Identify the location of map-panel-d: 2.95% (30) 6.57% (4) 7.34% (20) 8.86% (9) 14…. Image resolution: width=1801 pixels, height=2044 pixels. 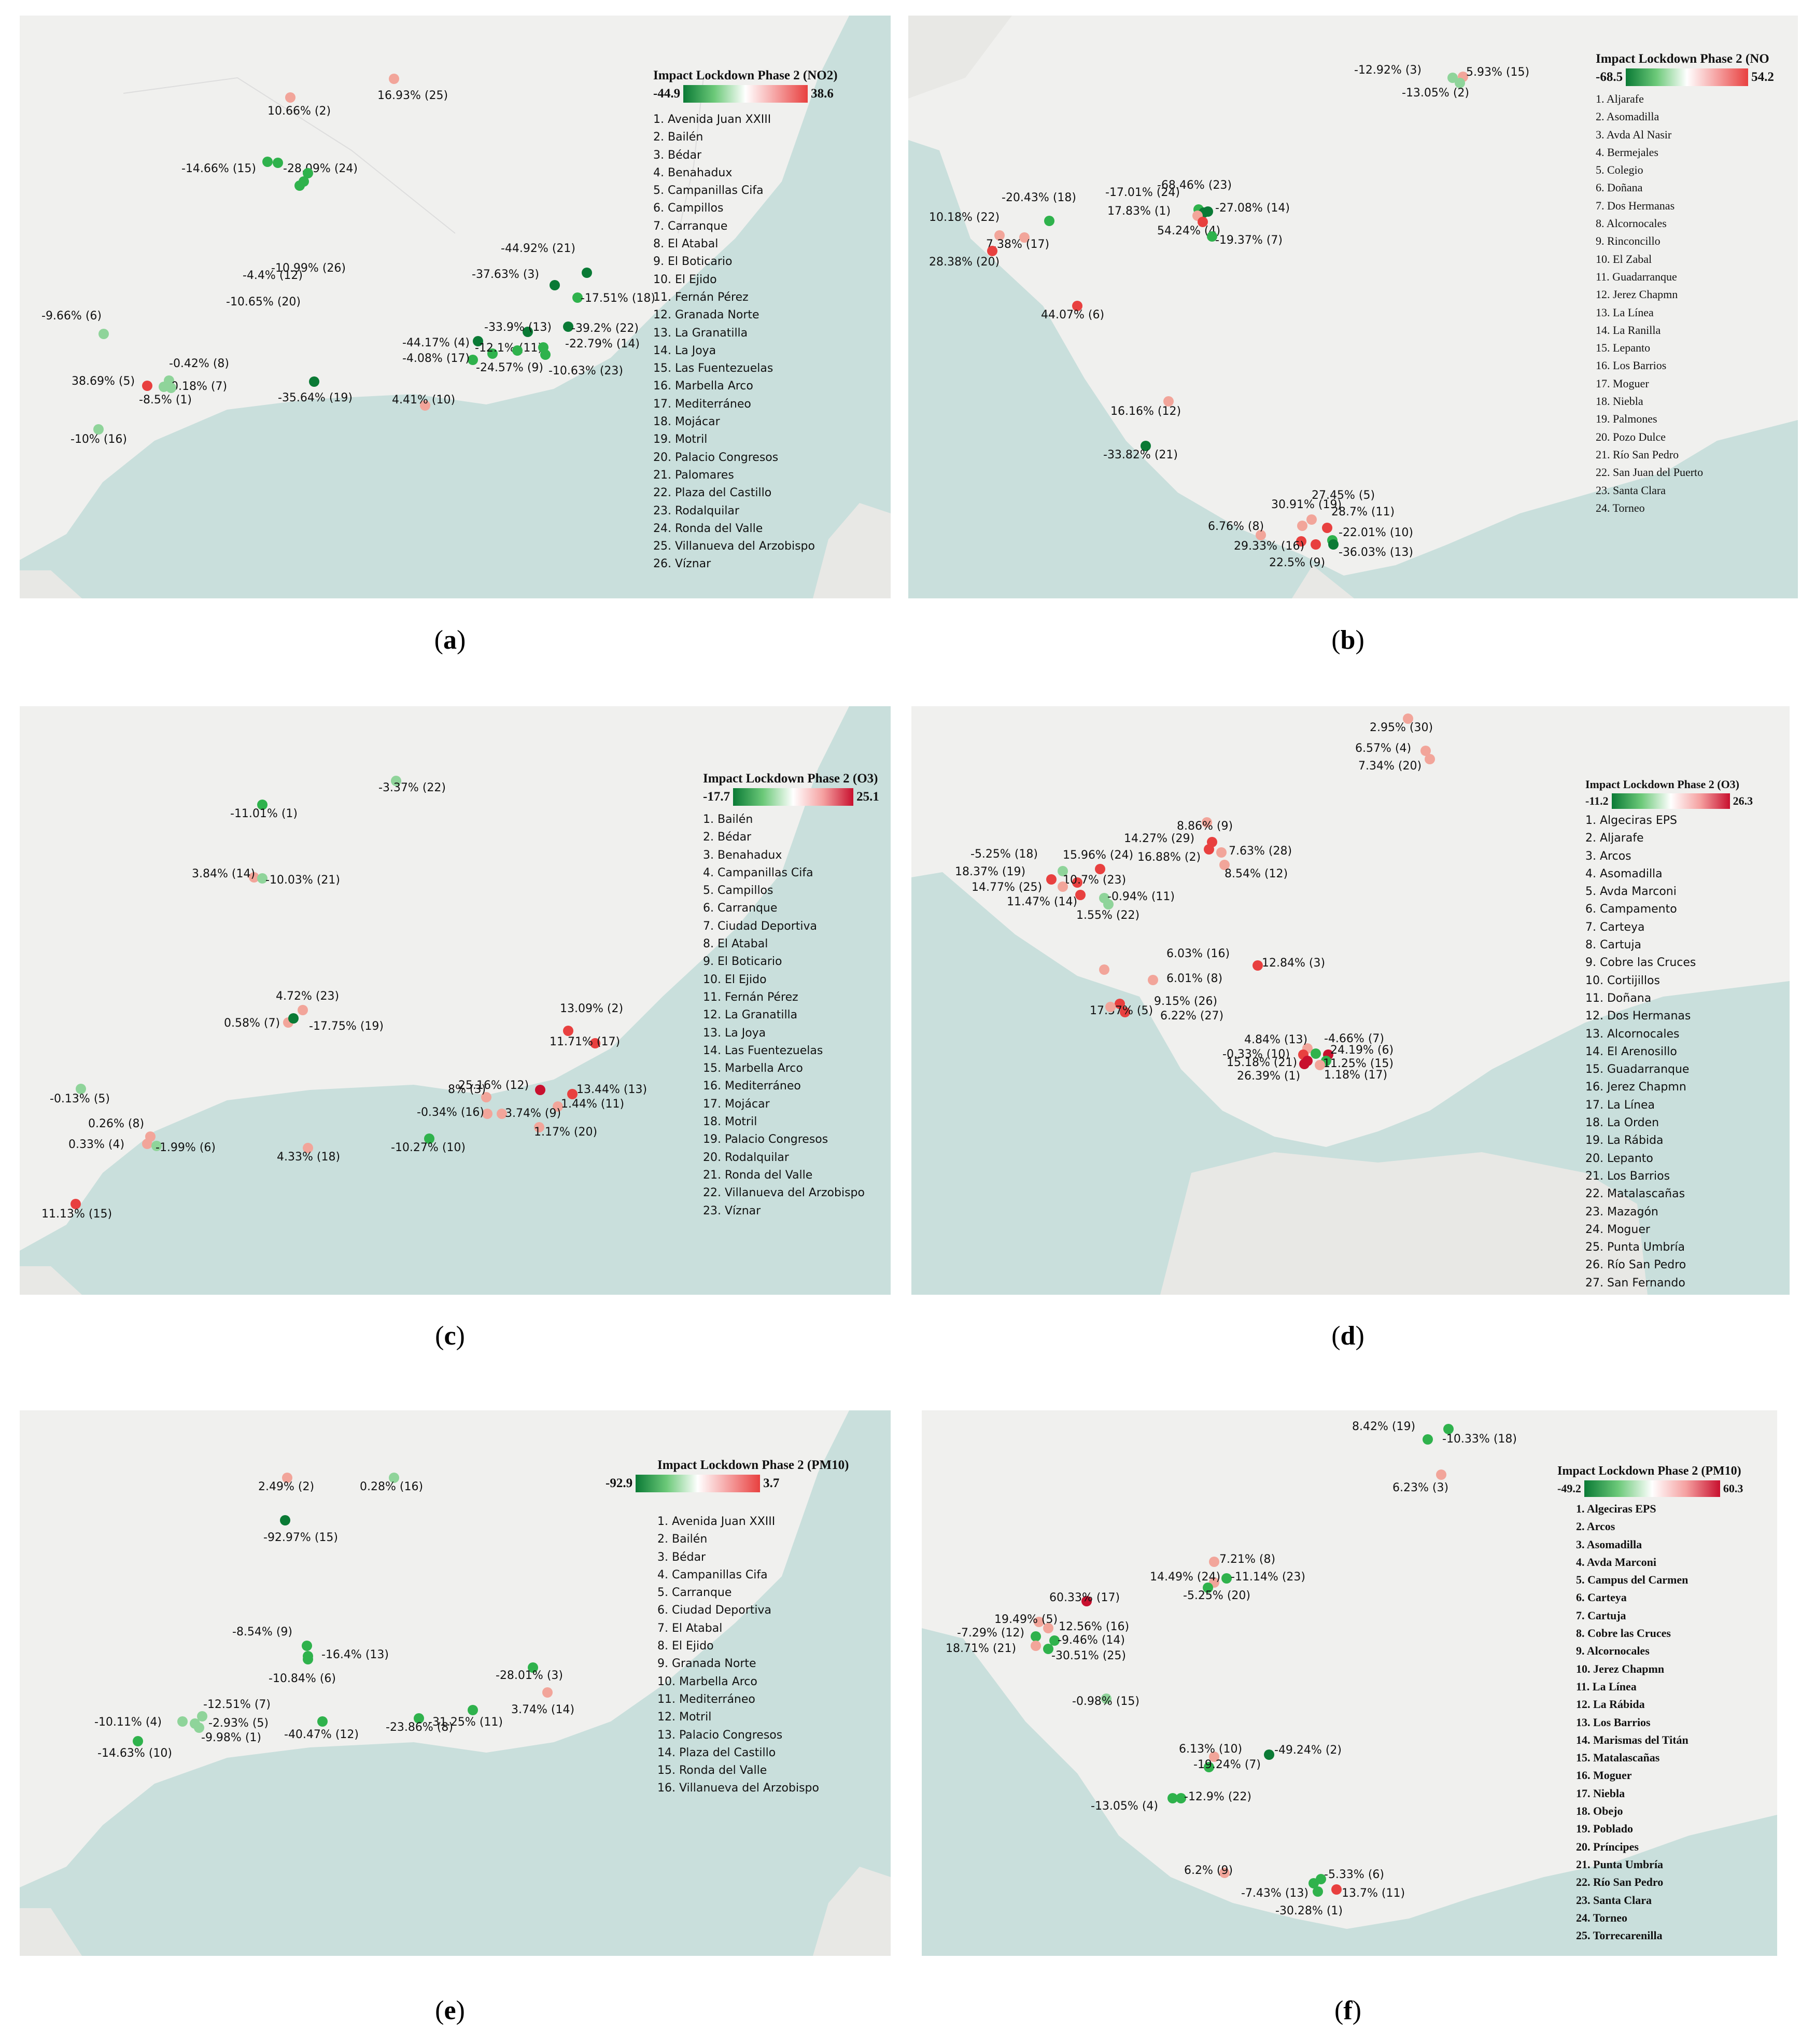
(1350, 1000).